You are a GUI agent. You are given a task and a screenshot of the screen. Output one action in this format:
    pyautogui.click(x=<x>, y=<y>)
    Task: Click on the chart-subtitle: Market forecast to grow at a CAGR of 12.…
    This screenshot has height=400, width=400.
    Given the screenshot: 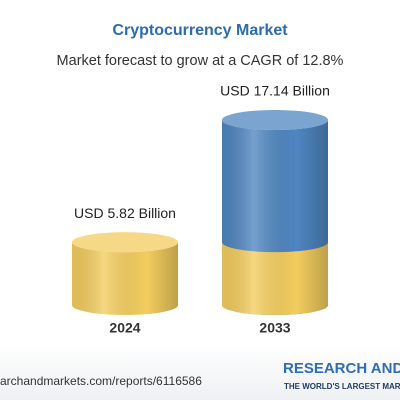 What is the action you would take?
    pyautogui.click(x=200, y=61)
    